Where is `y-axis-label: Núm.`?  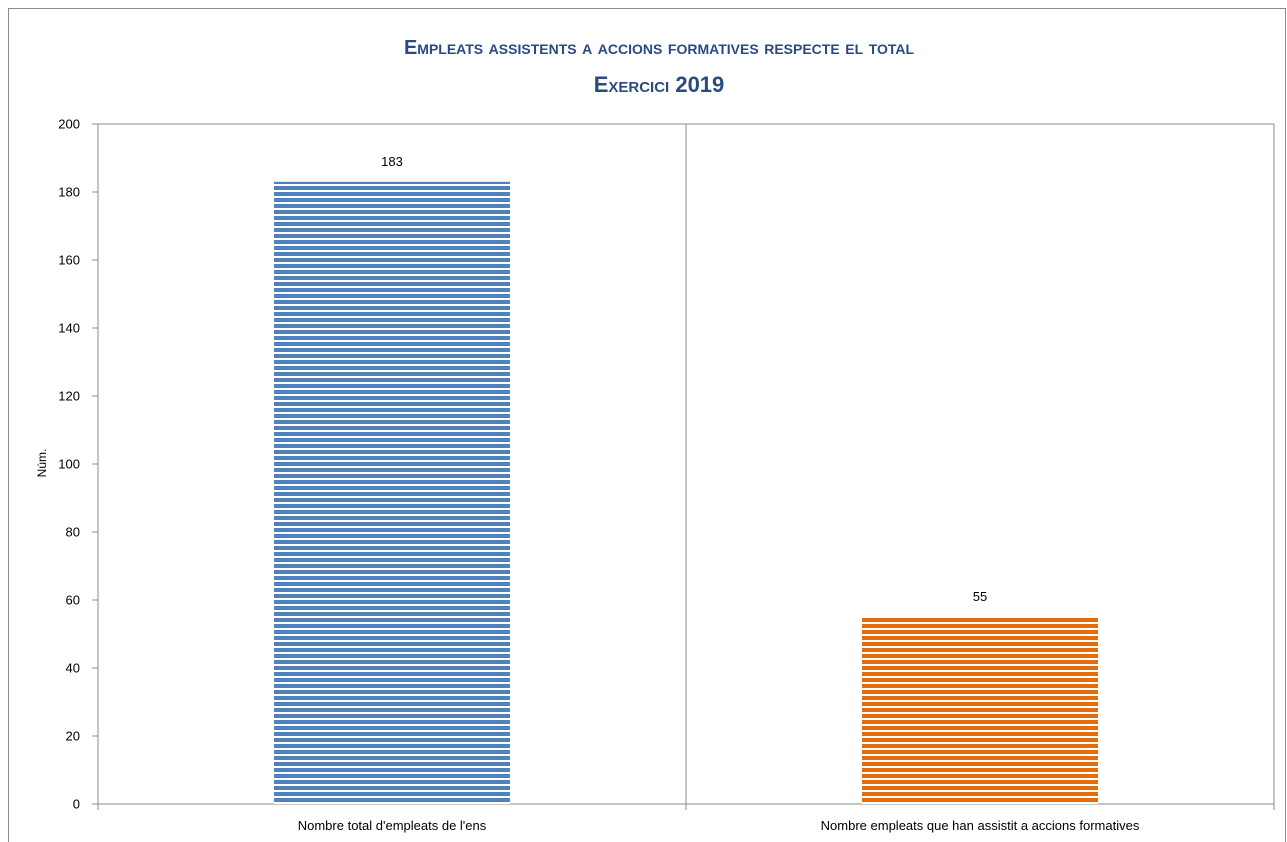
y-axis-label: Núm. is located at coordinates (42, 463).